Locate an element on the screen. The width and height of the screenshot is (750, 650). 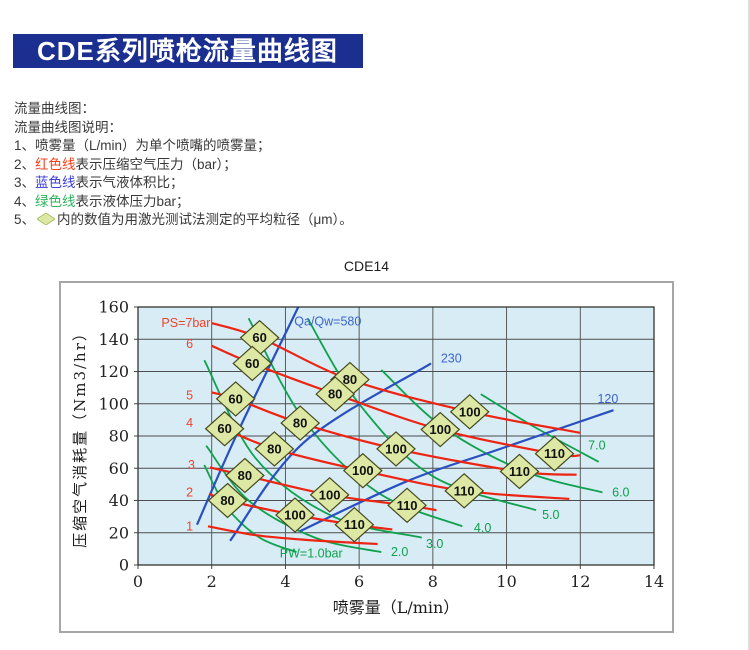
page-title-banner: CDE系列喷枪流量曲线图 is located at coordinates (188, 51).